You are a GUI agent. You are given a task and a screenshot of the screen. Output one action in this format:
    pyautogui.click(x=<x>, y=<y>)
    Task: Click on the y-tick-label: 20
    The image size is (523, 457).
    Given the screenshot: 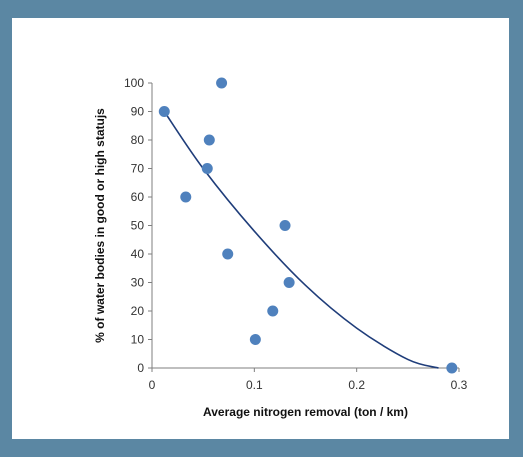 What is the action you would take?
    pyautogui.click(x=138, y=311)
    